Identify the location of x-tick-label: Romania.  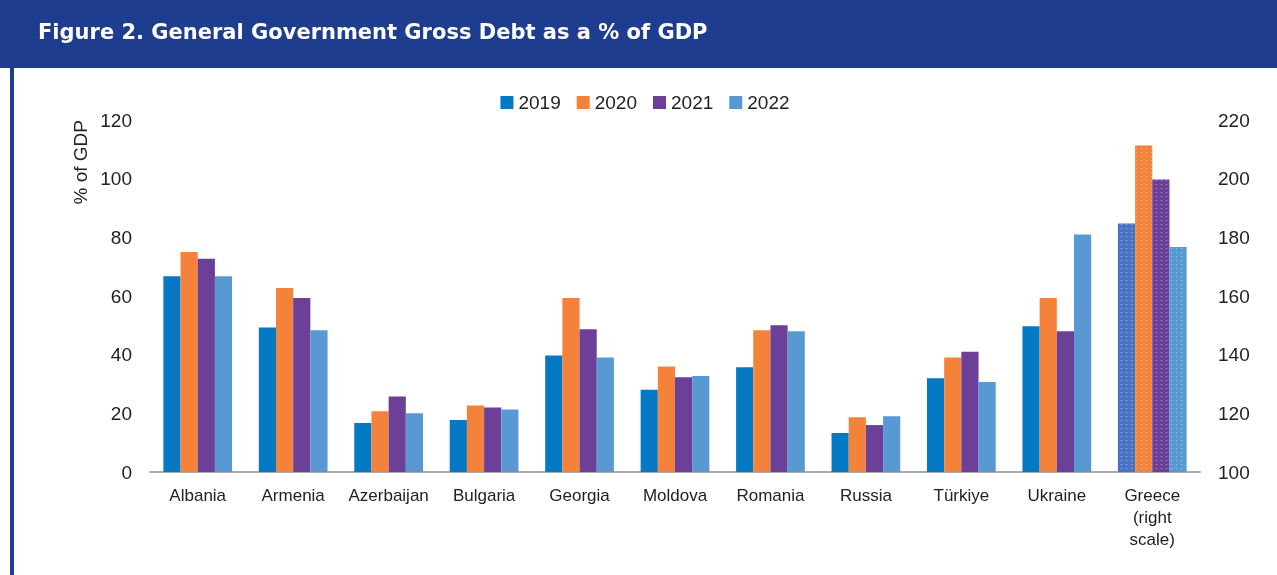
(771, 495).